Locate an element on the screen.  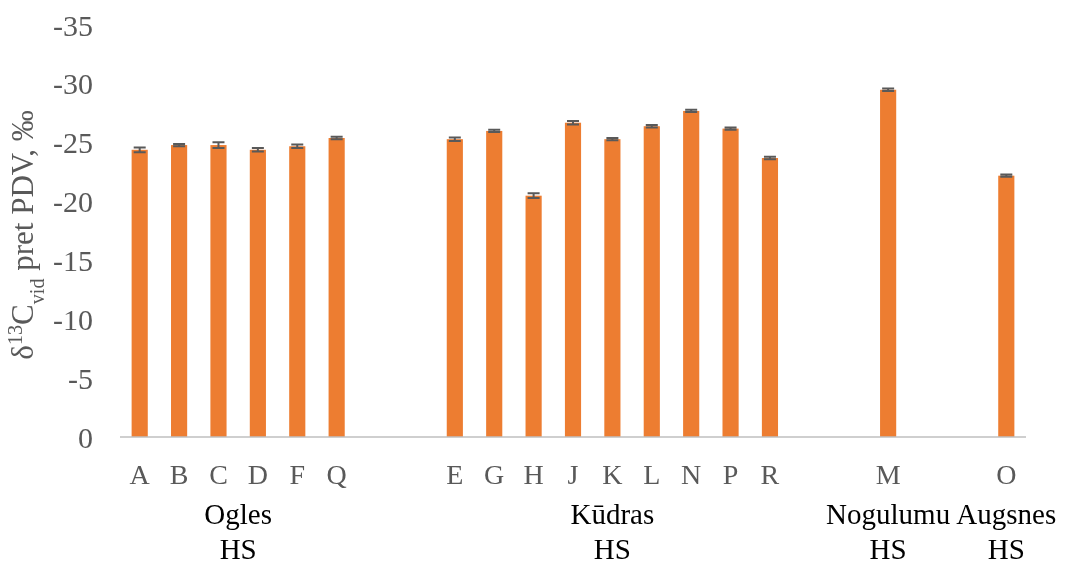
y-tick-label: -5 is located at coordinates (80, 378).